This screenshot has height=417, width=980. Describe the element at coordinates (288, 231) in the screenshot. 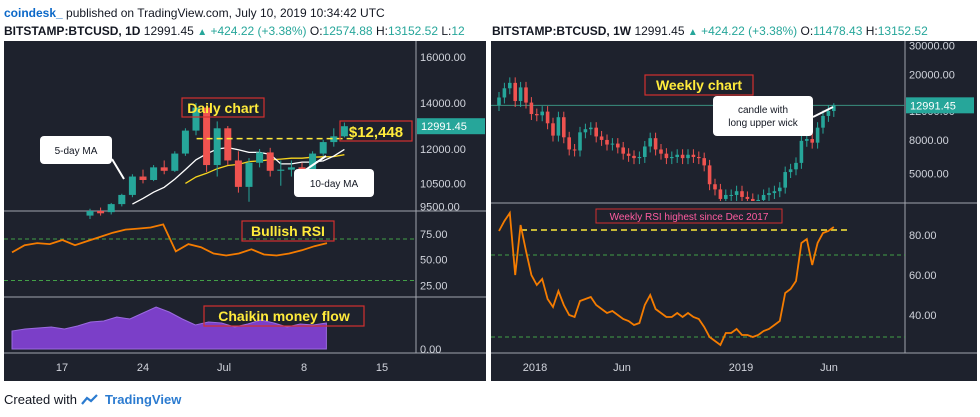

I see `rsi-label: Bullish RSI` at that location.